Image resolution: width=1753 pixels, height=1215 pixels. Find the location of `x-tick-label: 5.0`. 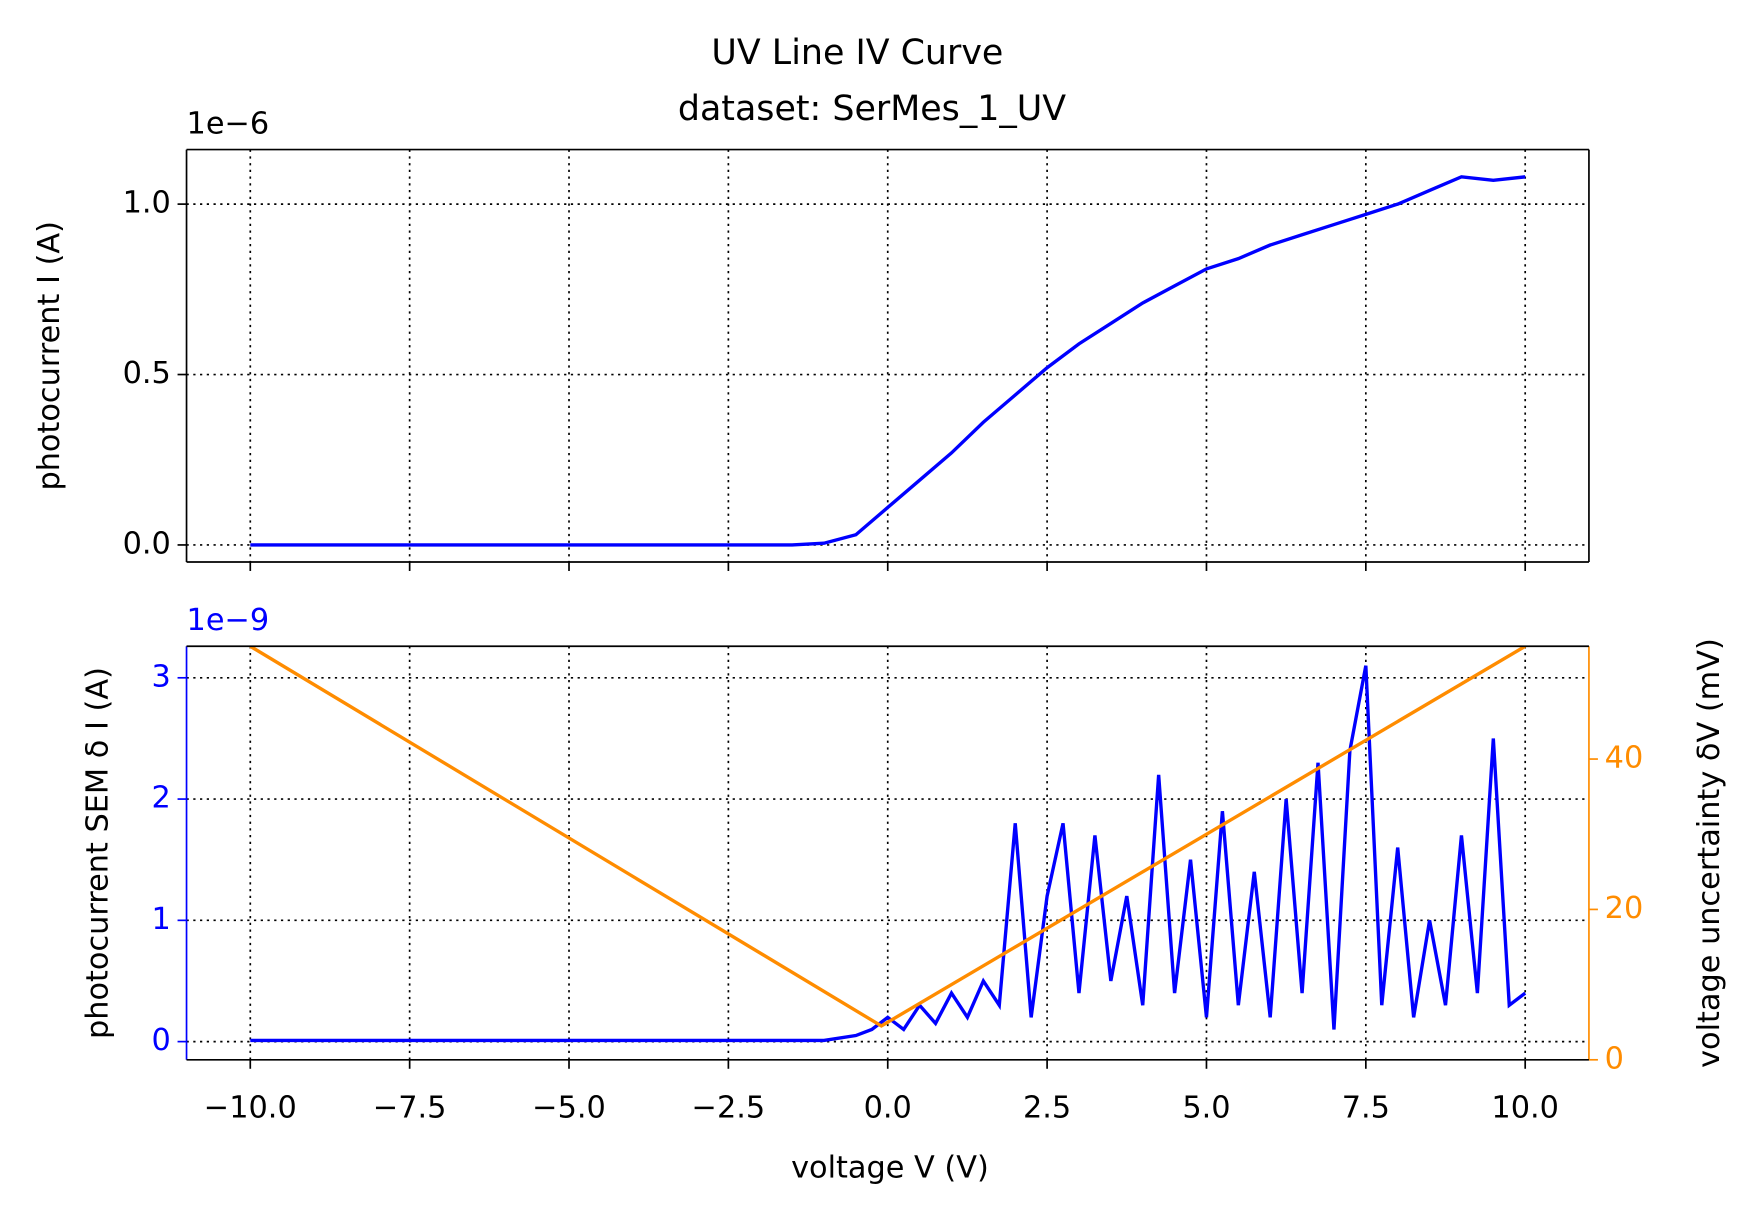

x-tick-label: 5.0 is located at coordinates (1206, 1108).